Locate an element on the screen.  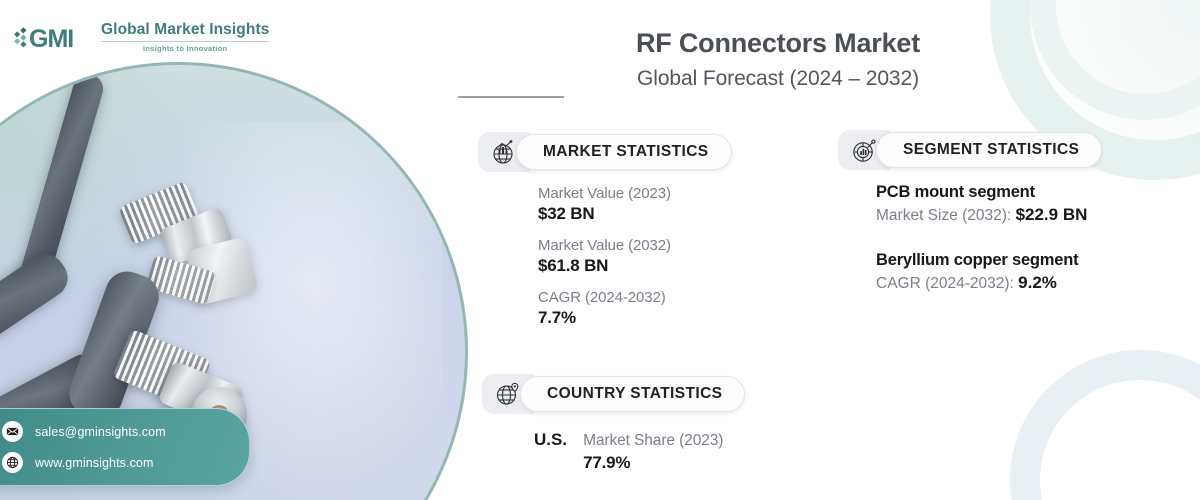
contact-badge: sales@gminsights.com www.gminsights.com is located at coordinates (125, 447).